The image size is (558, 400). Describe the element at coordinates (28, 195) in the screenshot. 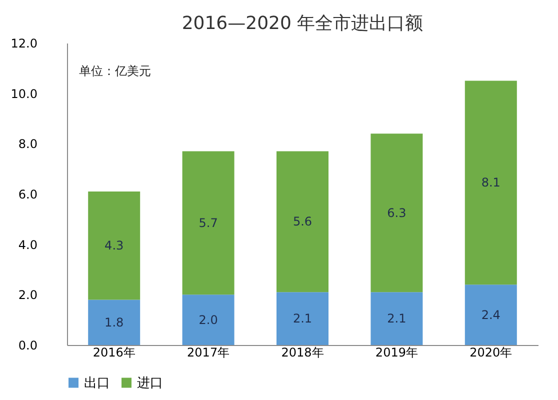

I see `y-tick-label: 6.0` at that location.